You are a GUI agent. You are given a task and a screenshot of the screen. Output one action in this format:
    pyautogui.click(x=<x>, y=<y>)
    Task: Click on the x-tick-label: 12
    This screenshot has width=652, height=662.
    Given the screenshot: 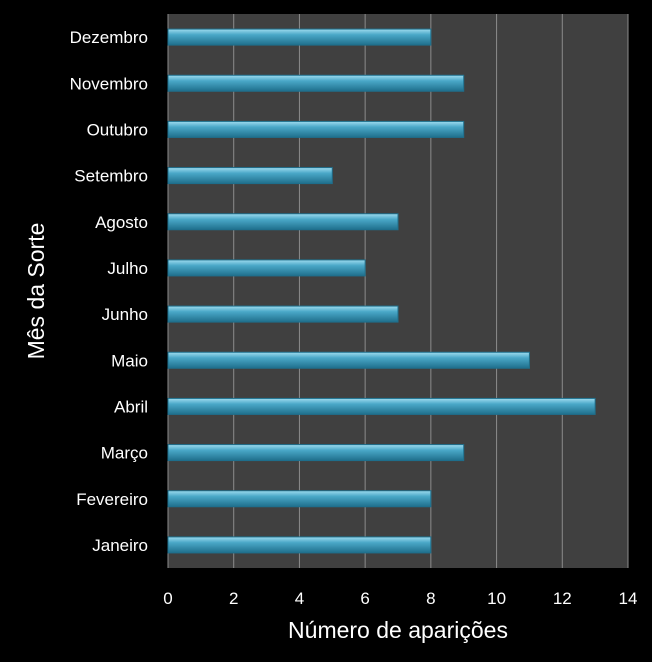 What is the action you would take?
    pyautogui.click(x=562, y=598)
    